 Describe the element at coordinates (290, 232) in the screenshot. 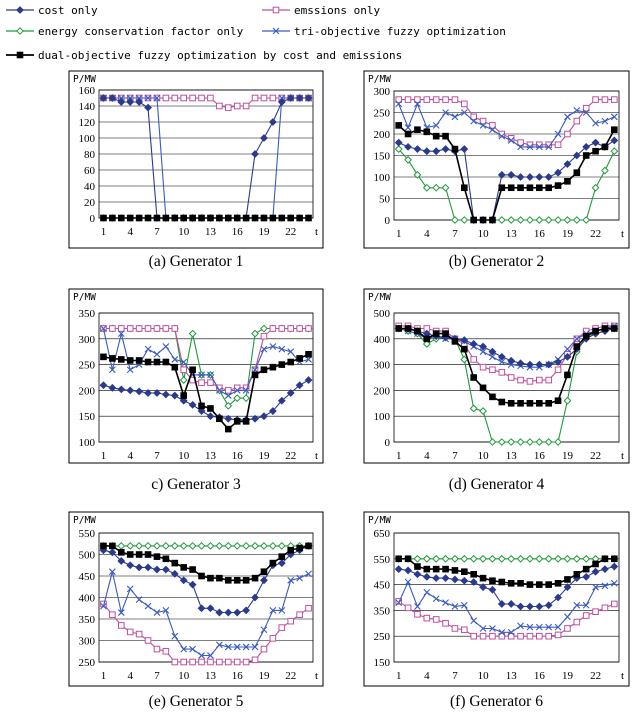

I see `x-tick-label: 22` at that location.